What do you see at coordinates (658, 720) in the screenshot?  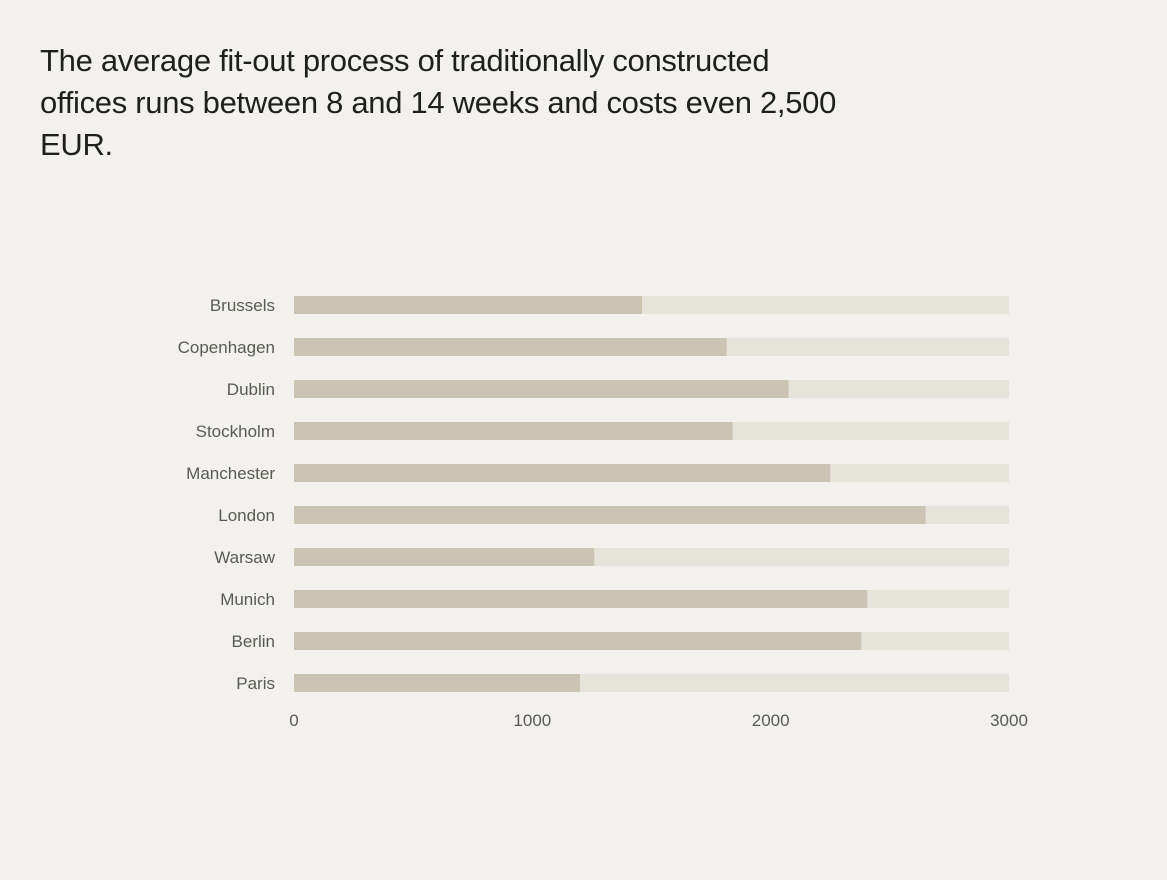 I see `axis-ticks-group: 0 1000 2000 3000` at bounding box center [658, 720].